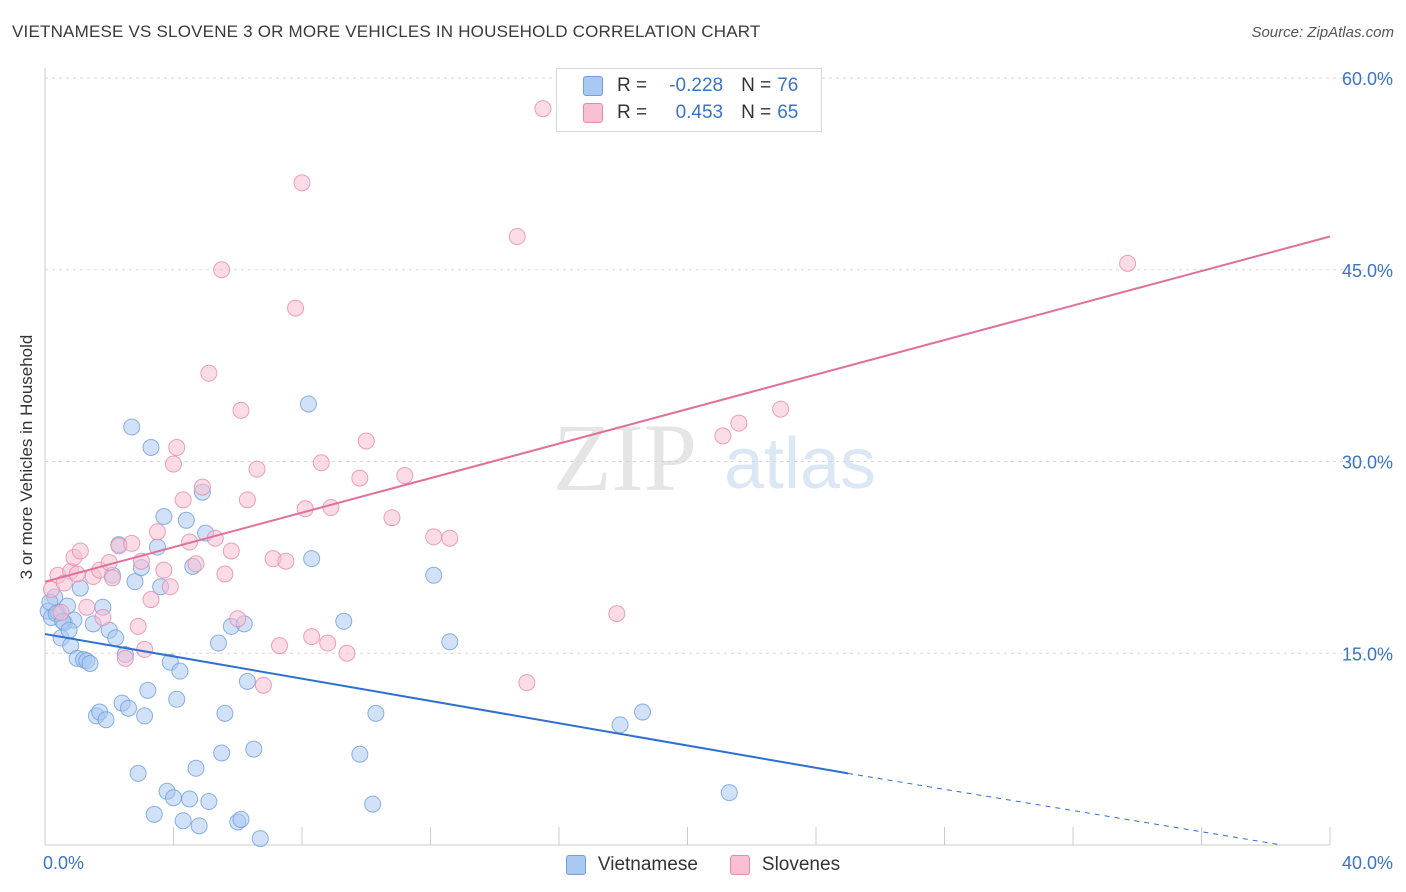  I want to click on source-note: Source: ZipAtlas.com, so click(1322, 32).